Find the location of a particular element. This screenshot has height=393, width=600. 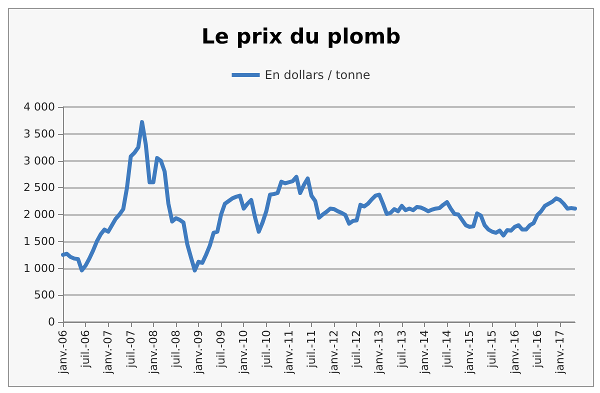

x-tick-label: janv.-11 is located at coordinates (289, 352).